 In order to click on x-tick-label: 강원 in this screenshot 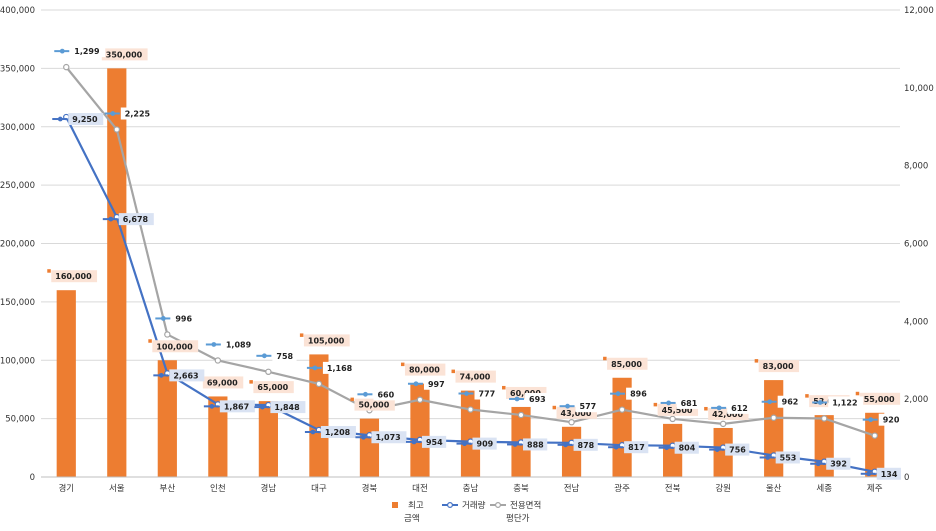, I will do `click(723, 488)`.